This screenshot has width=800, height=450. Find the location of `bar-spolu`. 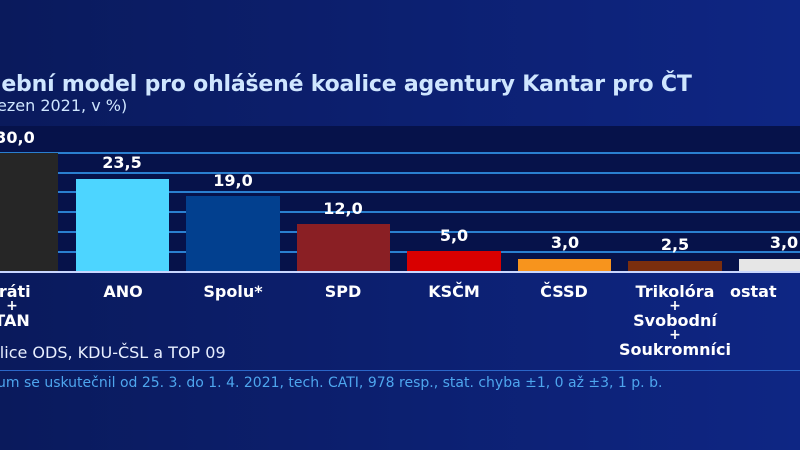

bar-spolu is located at coordinates (233, 233).